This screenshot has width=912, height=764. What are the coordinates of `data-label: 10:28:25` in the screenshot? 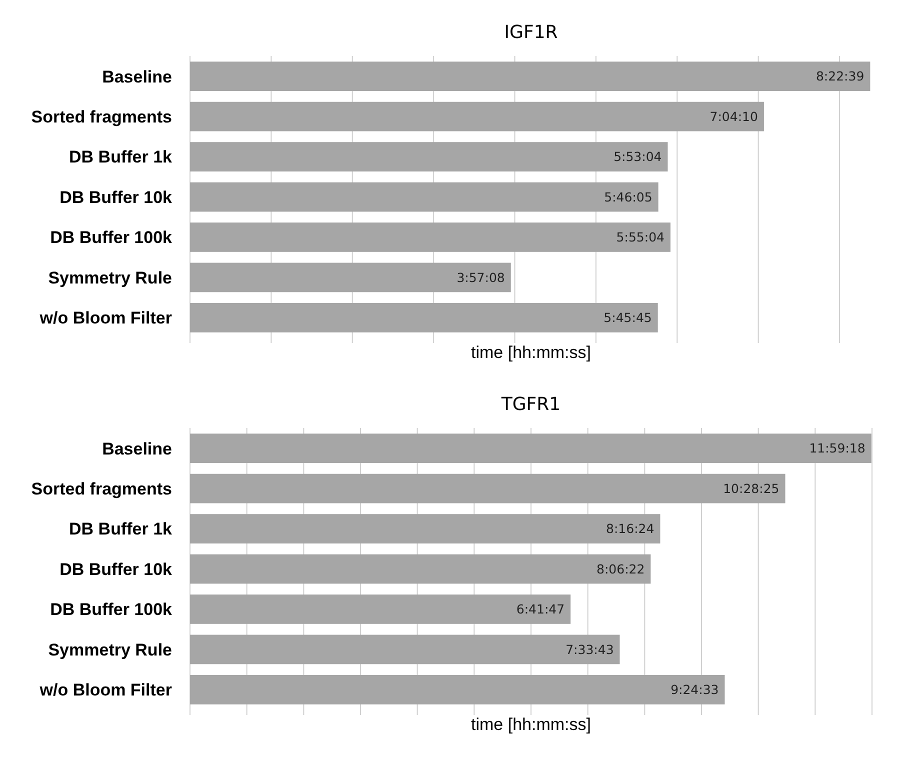 It's located at (751, 488).